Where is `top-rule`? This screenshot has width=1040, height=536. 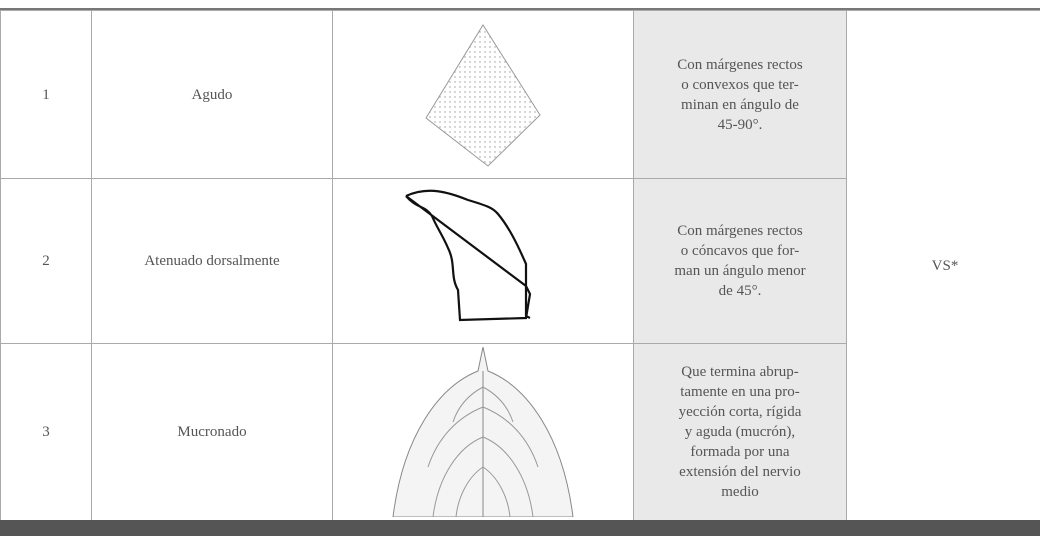
top-rule is located at coordinates (520, 5).